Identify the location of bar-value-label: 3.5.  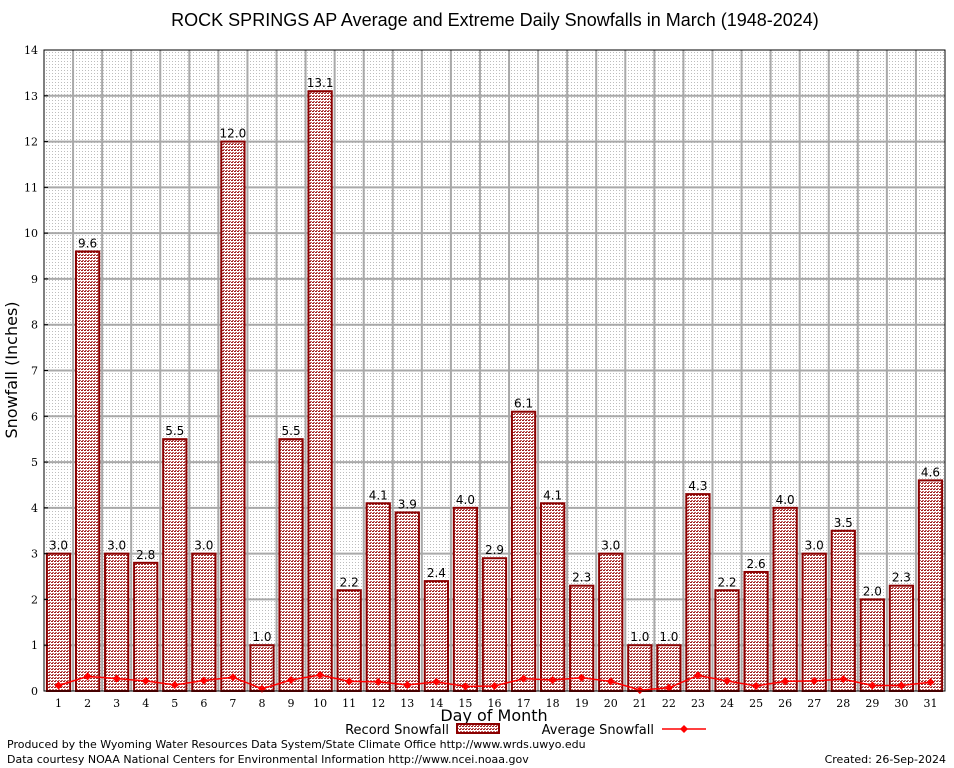
(843, 523).